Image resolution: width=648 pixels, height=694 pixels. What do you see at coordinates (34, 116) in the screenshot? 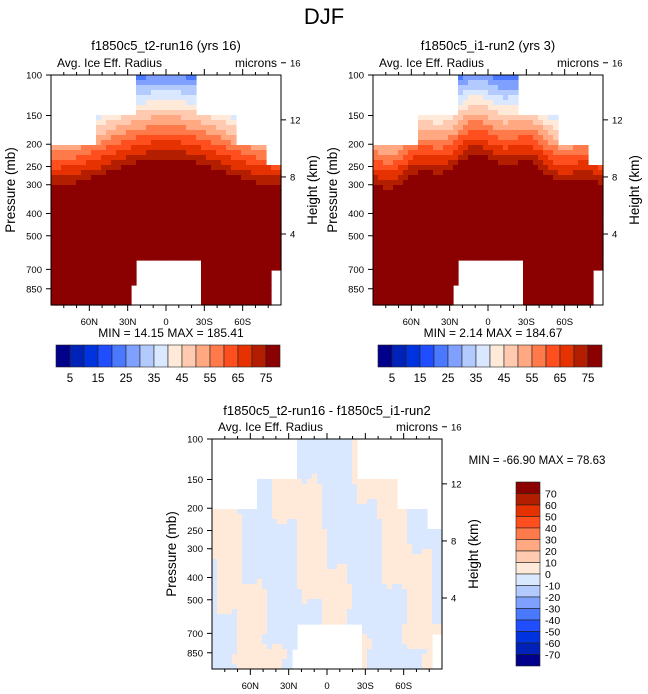
I see `y-tick-label: 150` at bounding box center [34, 116].